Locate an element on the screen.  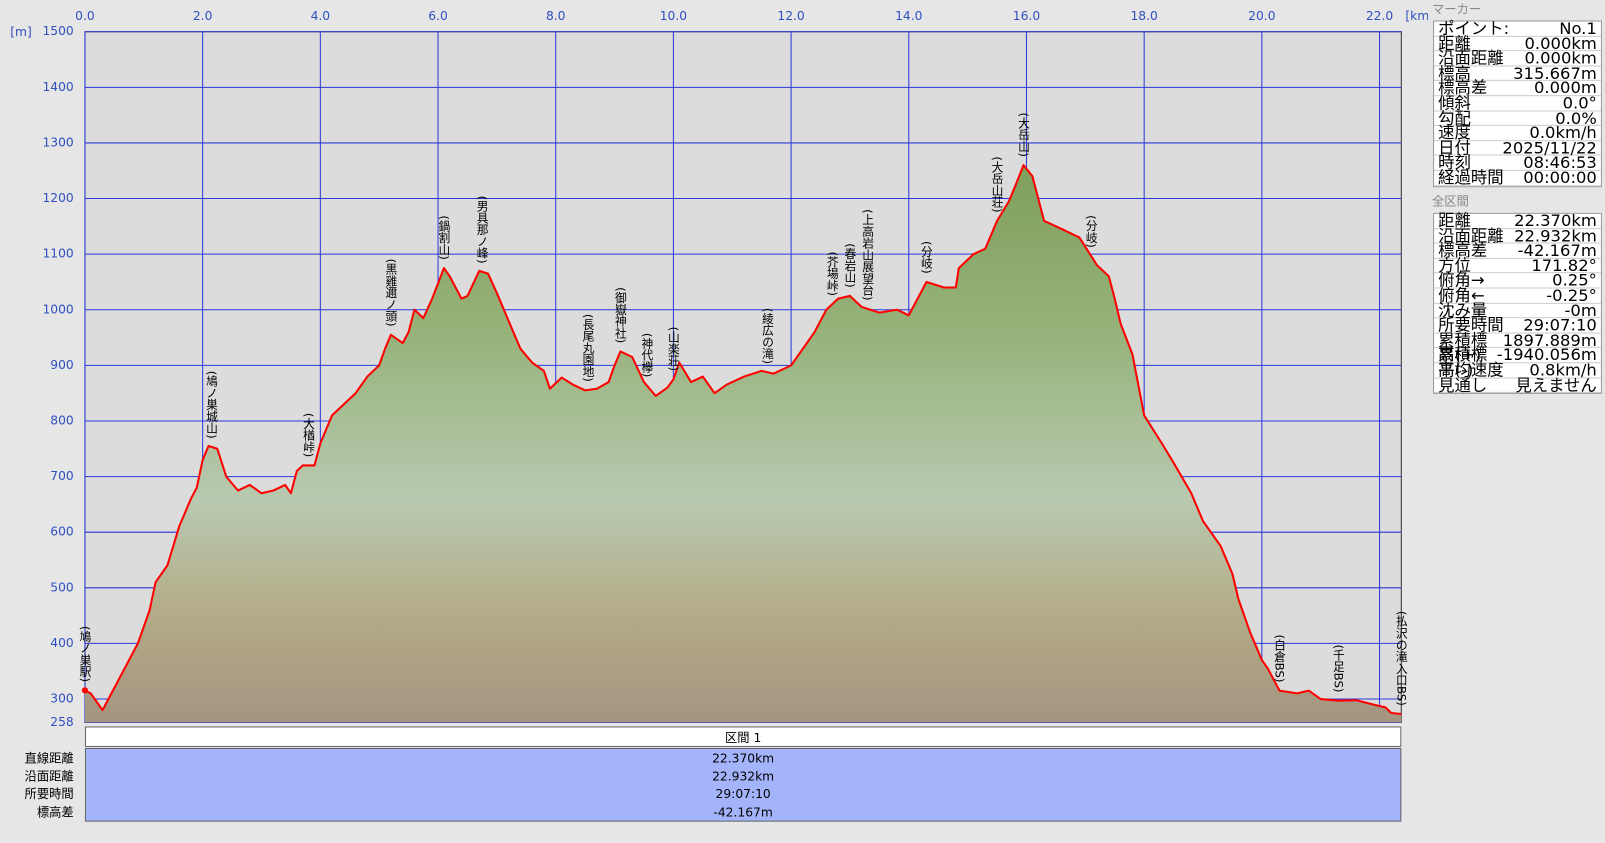
panel-row: 累積標高(-) -1940.056m is located at coordinates (1517, 362).